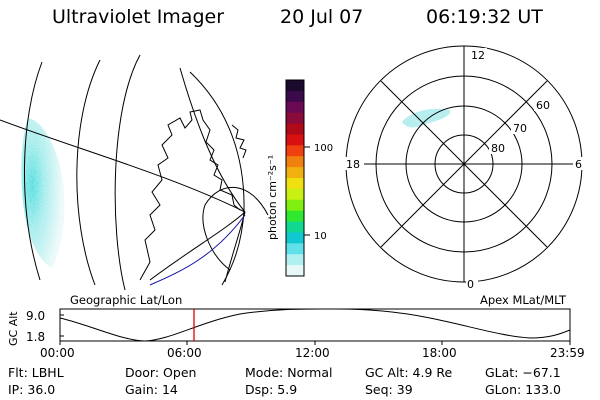 The width and height of the screenshot is (600, 400). I want to click on app-title: Ultraviolet Imager, so click(138, 17).